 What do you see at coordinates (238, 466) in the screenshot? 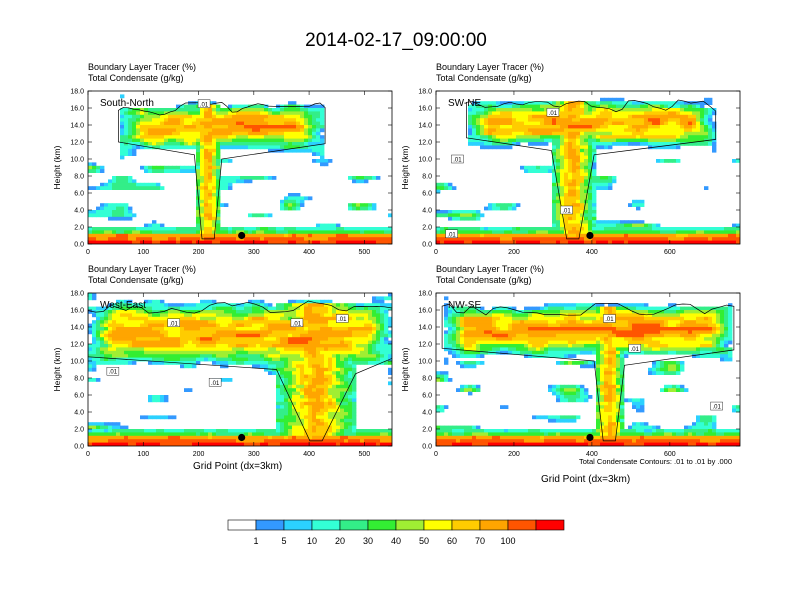
I see `x-axis-label: Grid Point (dx=3km)` at bounding box center [238, 466].